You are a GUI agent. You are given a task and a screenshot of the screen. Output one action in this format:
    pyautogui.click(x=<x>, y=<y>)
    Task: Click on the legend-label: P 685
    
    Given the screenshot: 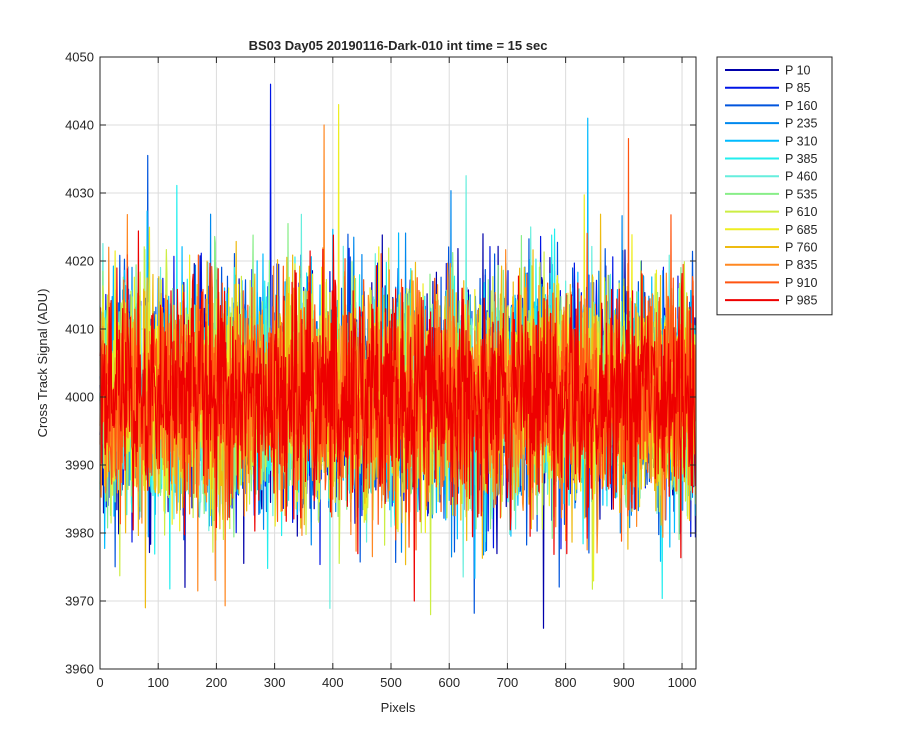 What is the action you would take?
    pyautogui.click(x=801, y=230)
    